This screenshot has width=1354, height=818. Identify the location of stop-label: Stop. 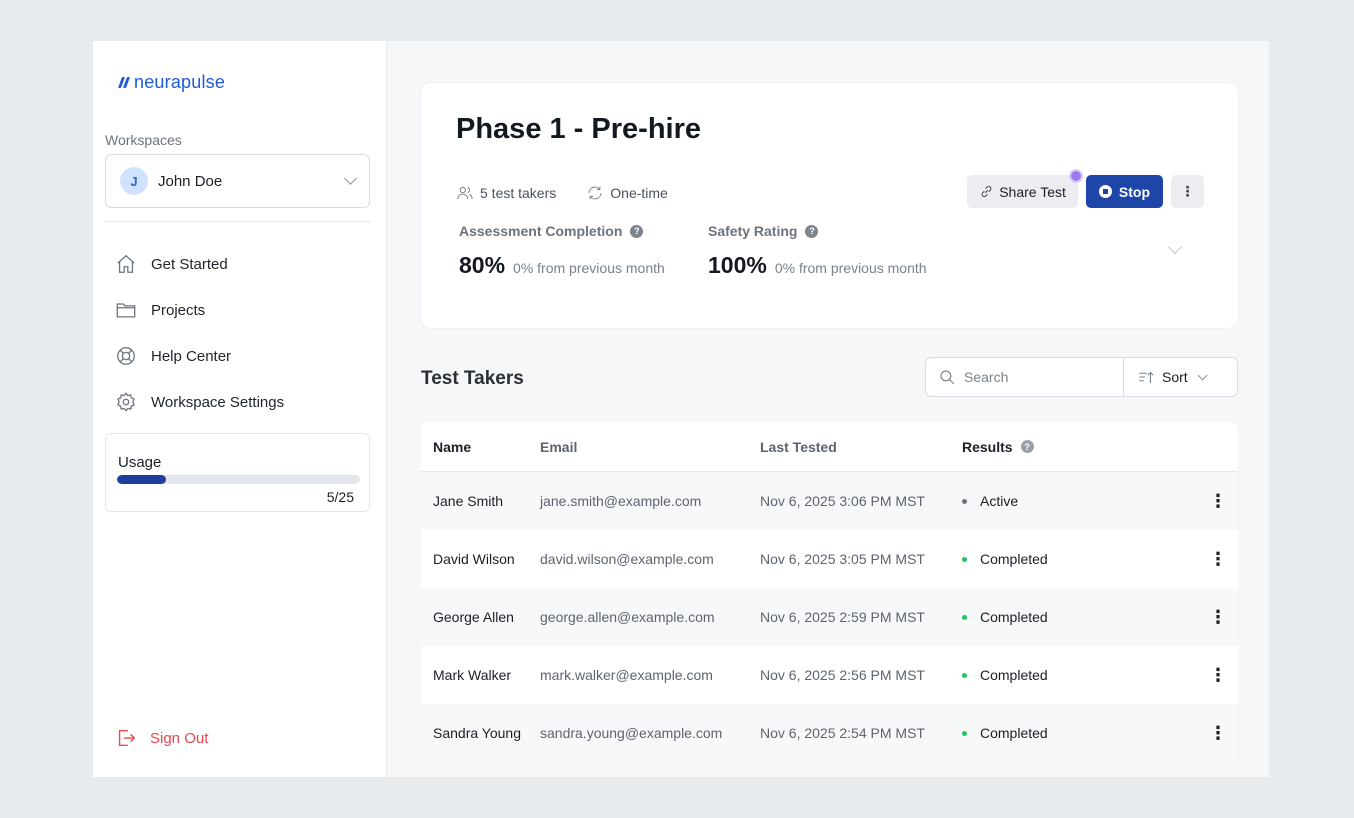
(1134, 191).